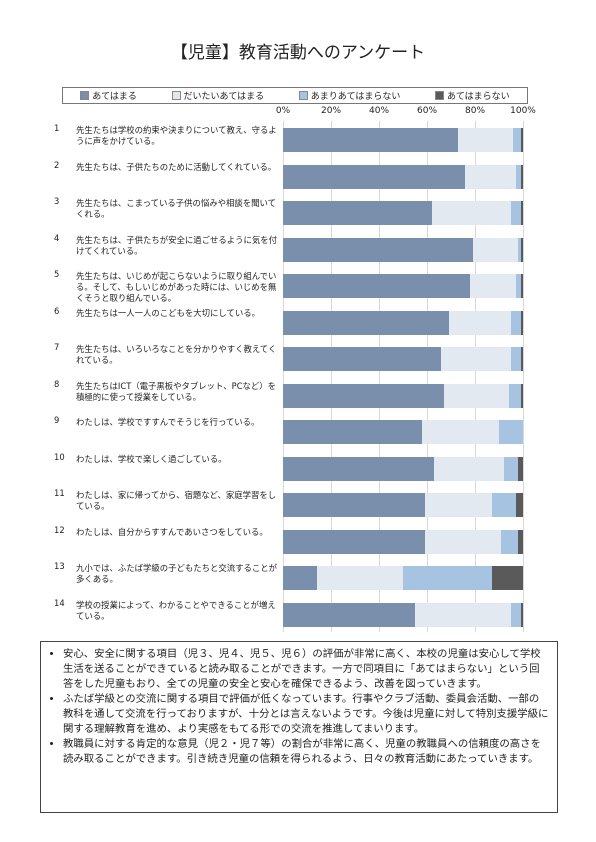 Image resolution: width=596 pixels, height=842 pixels. I want to click on row-number: 13, so click(59, 566).